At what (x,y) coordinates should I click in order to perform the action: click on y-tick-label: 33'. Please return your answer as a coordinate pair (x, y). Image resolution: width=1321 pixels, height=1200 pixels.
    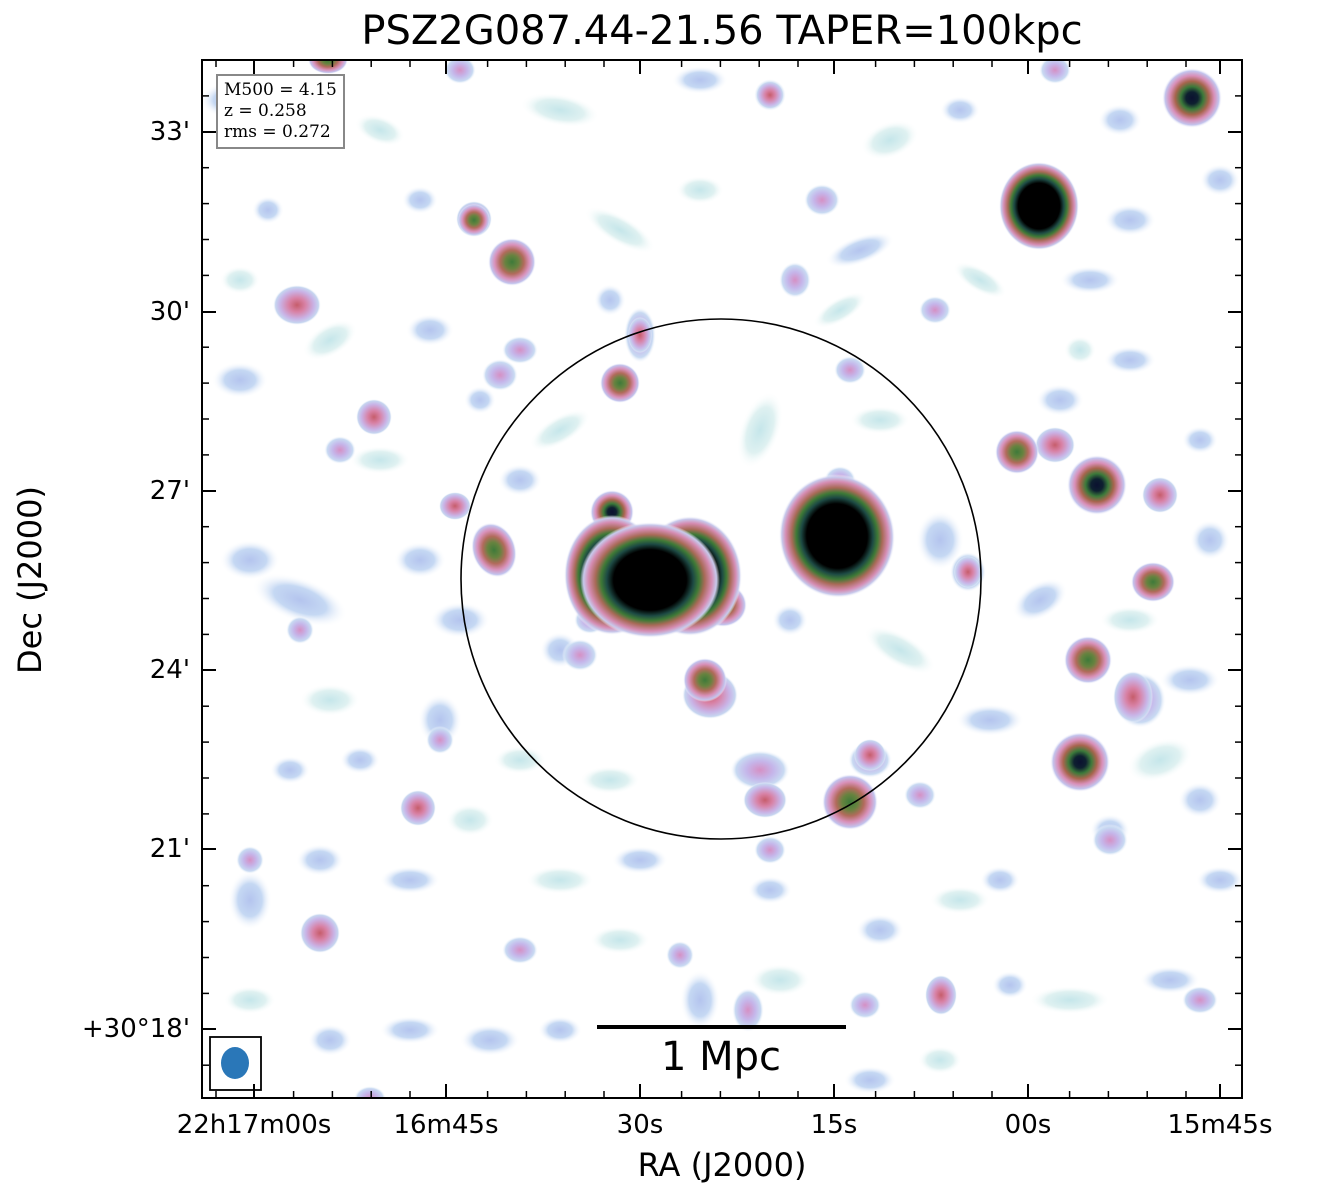
    Looking at the image, I should click on (169, 132).